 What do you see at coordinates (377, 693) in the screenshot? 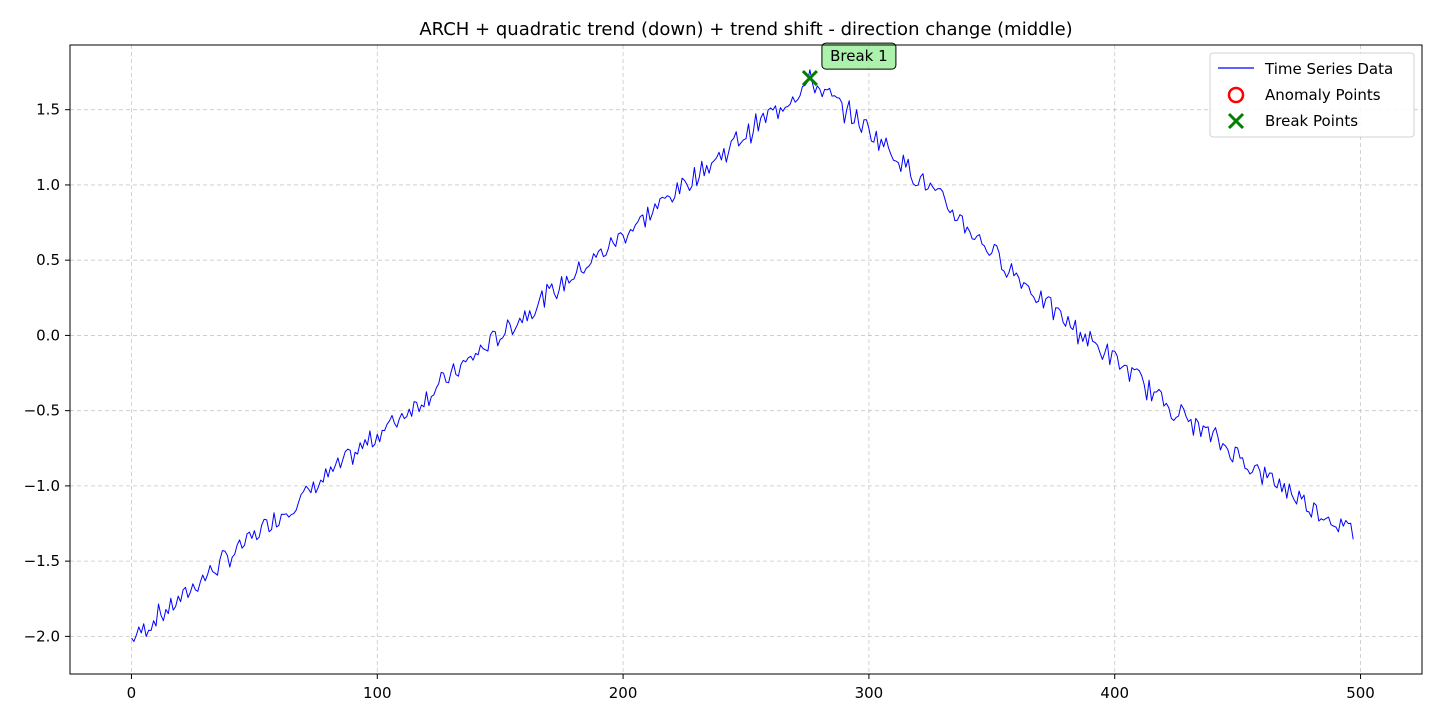
I see `x-tick-label: 100` at bounding box center [377, 693].